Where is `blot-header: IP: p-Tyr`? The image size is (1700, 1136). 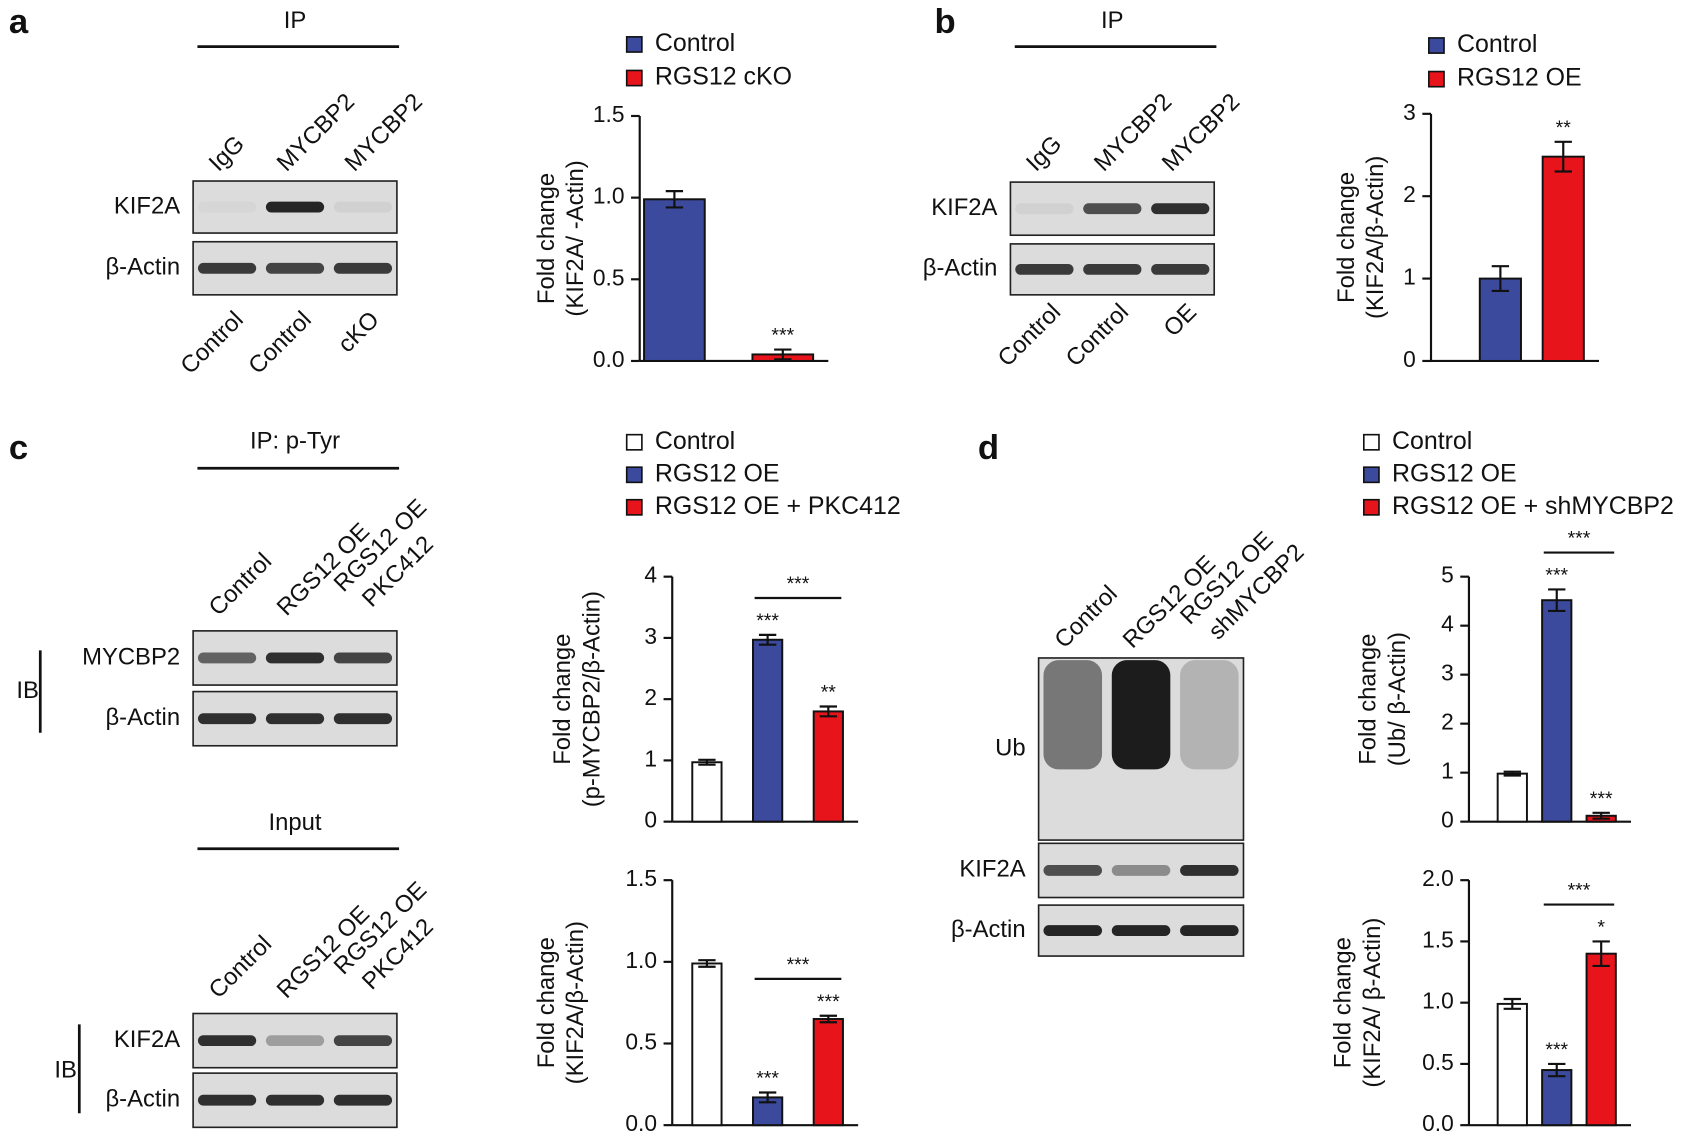 blot-header: IP: p-Tyr is located at coordinates (295, 441).